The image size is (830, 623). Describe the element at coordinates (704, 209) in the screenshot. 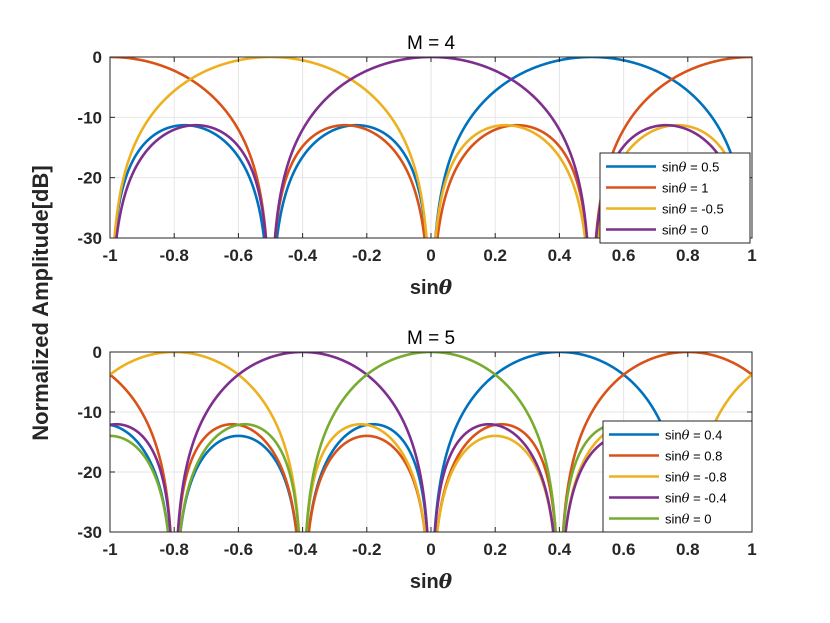

I see `legend-label-rest: = -0.5` at that location.